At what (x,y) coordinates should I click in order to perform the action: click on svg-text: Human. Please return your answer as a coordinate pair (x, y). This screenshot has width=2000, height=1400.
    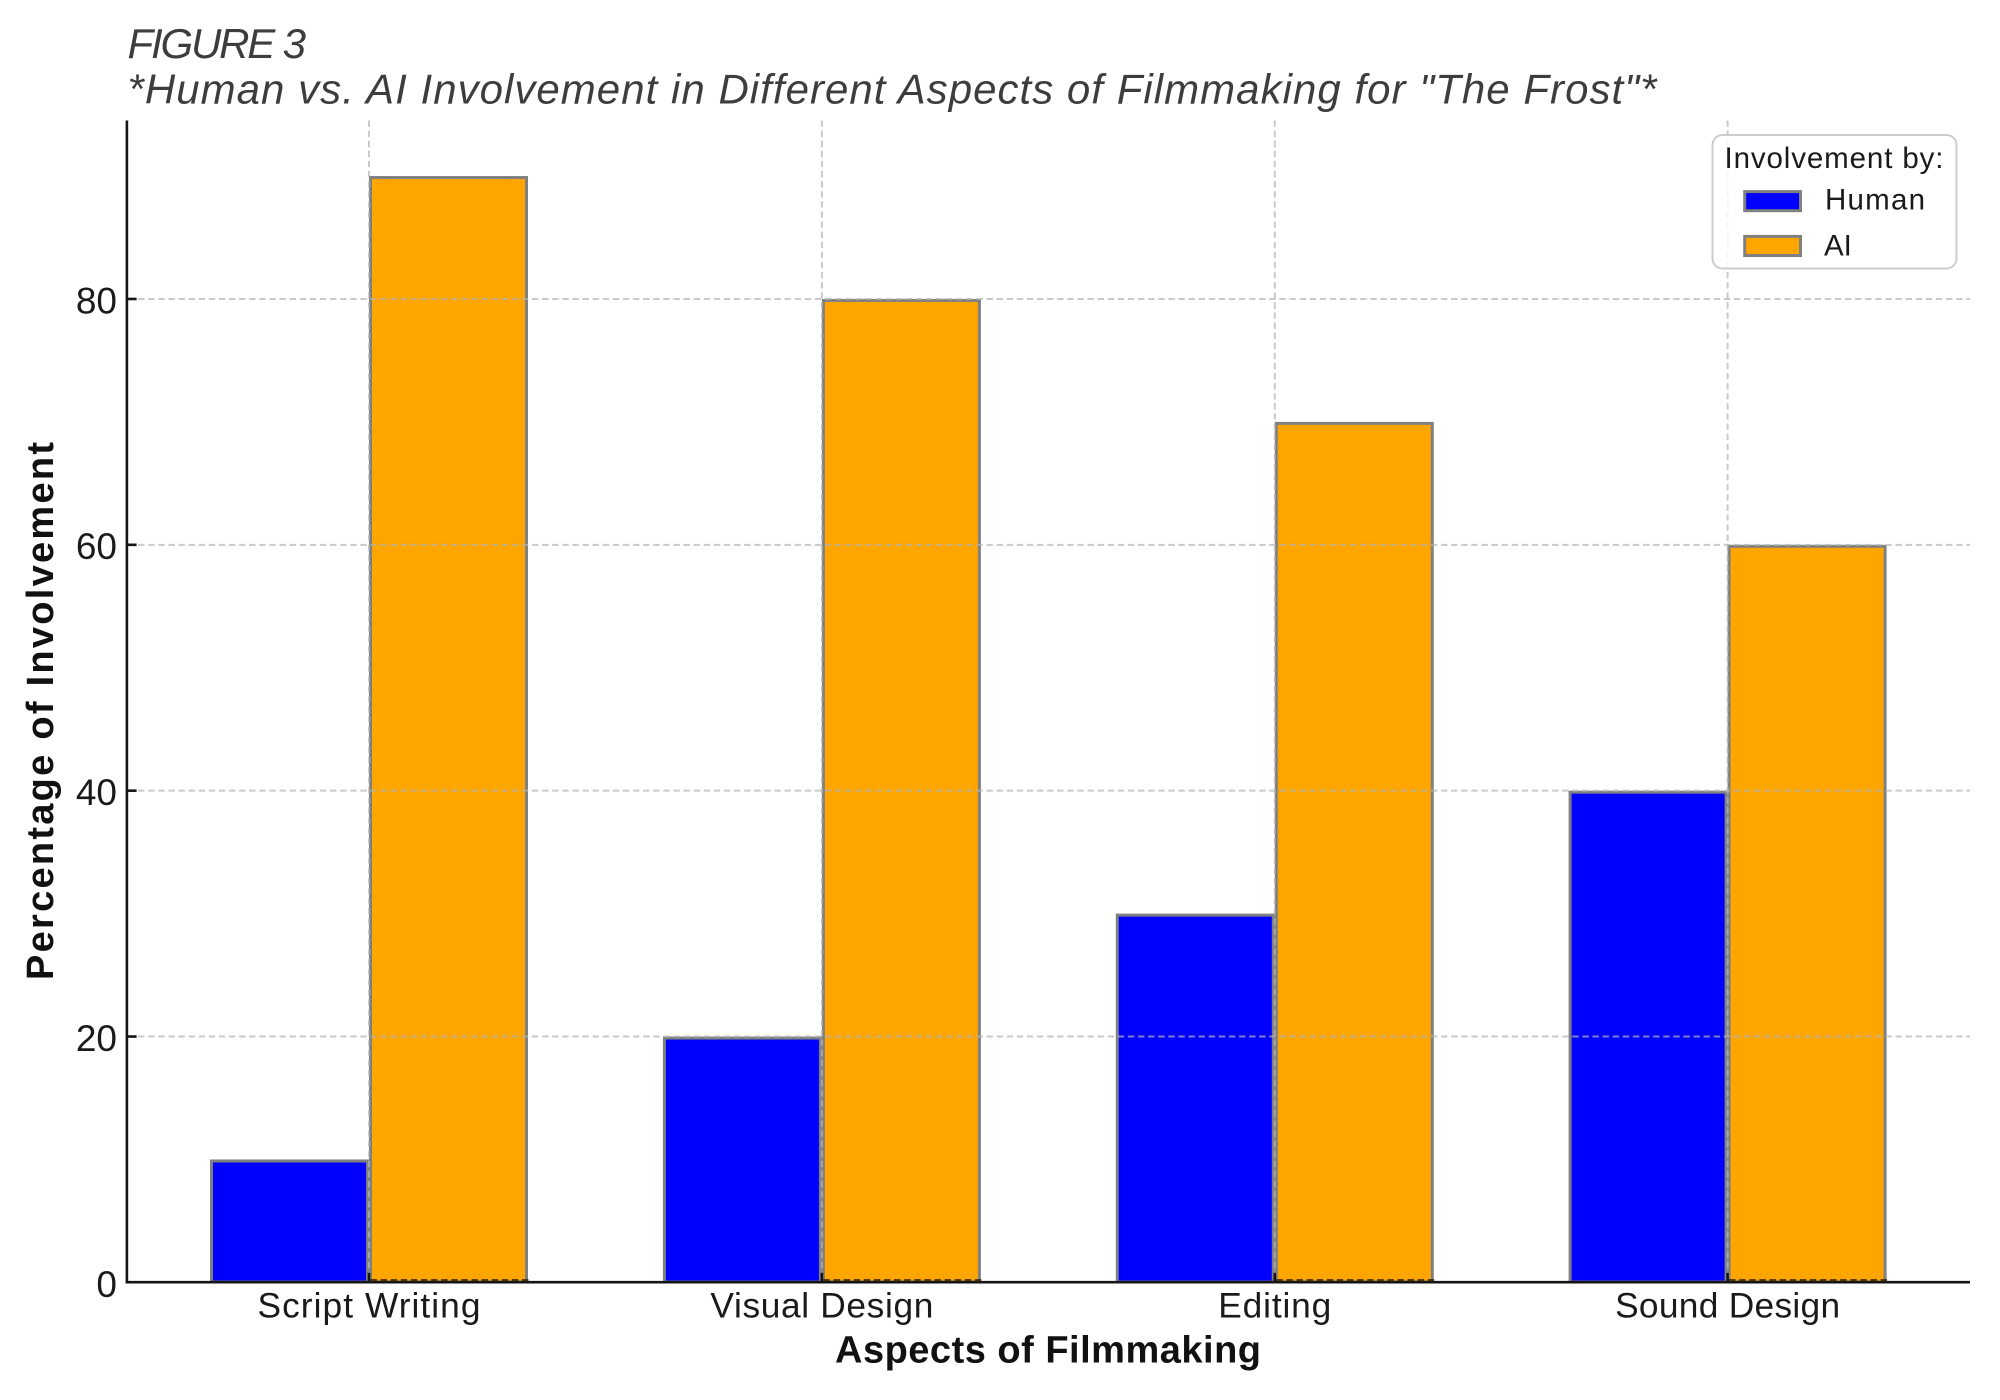
    Looking at the image, I should click on (1875, 200).